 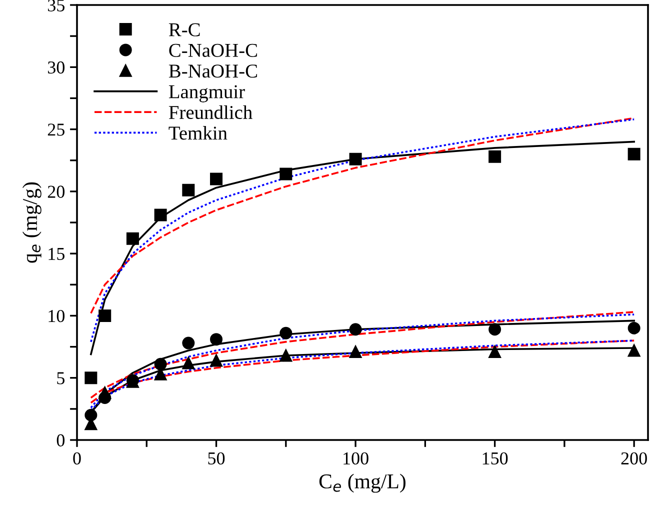 I want to click on y-tick-label: 0, so click(x=60, y=440).